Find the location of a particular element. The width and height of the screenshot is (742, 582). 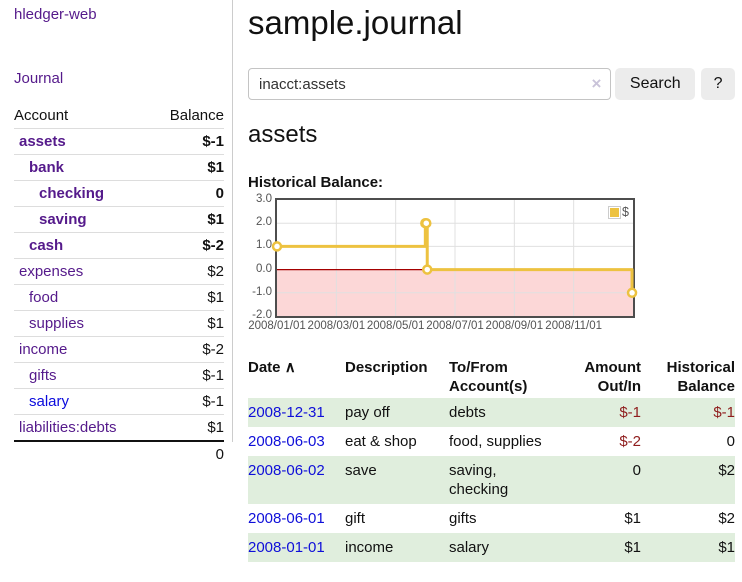

account-balance: $-1 is located at coordinates (186, 401).